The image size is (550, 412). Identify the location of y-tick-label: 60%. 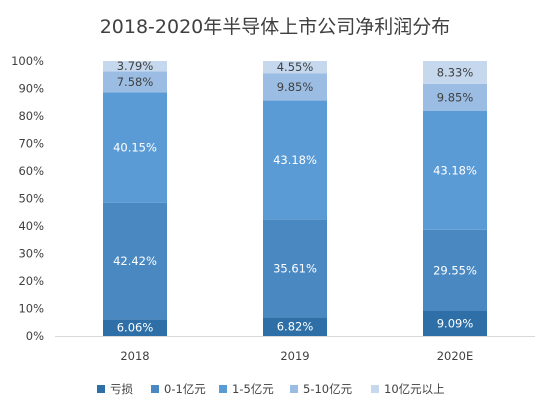
(31, 171).